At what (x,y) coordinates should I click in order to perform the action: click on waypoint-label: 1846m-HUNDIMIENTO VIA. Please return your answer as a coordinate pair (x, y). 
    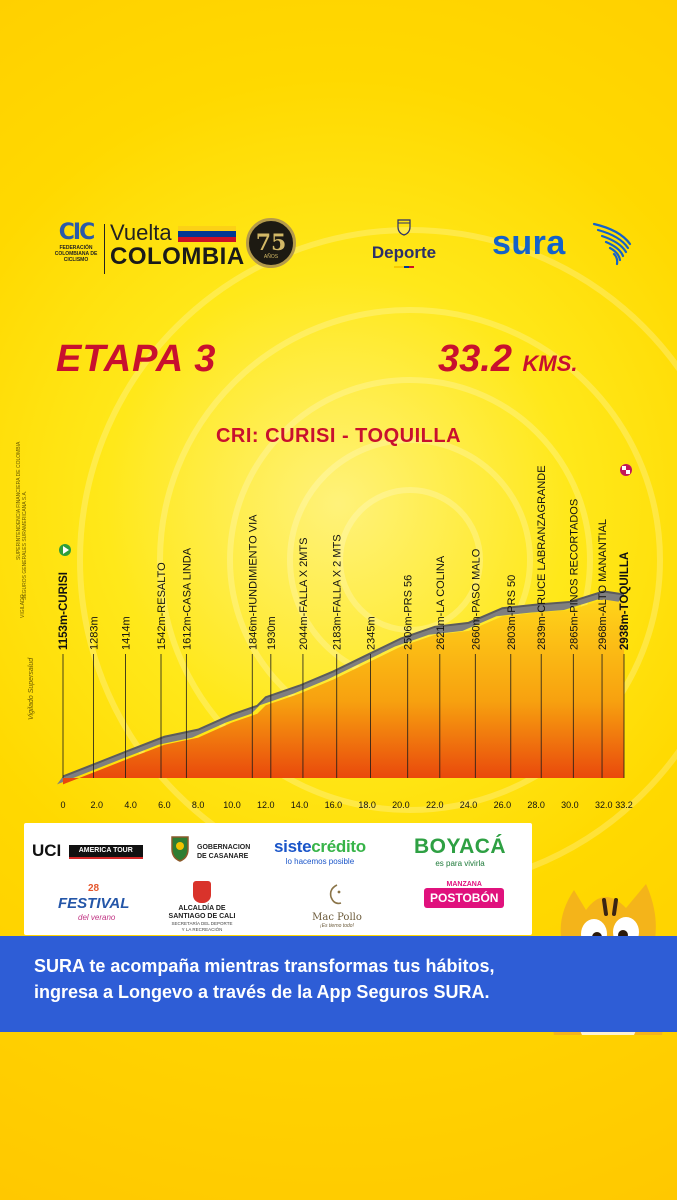
    Looking at the image, I should click on (253, 582).